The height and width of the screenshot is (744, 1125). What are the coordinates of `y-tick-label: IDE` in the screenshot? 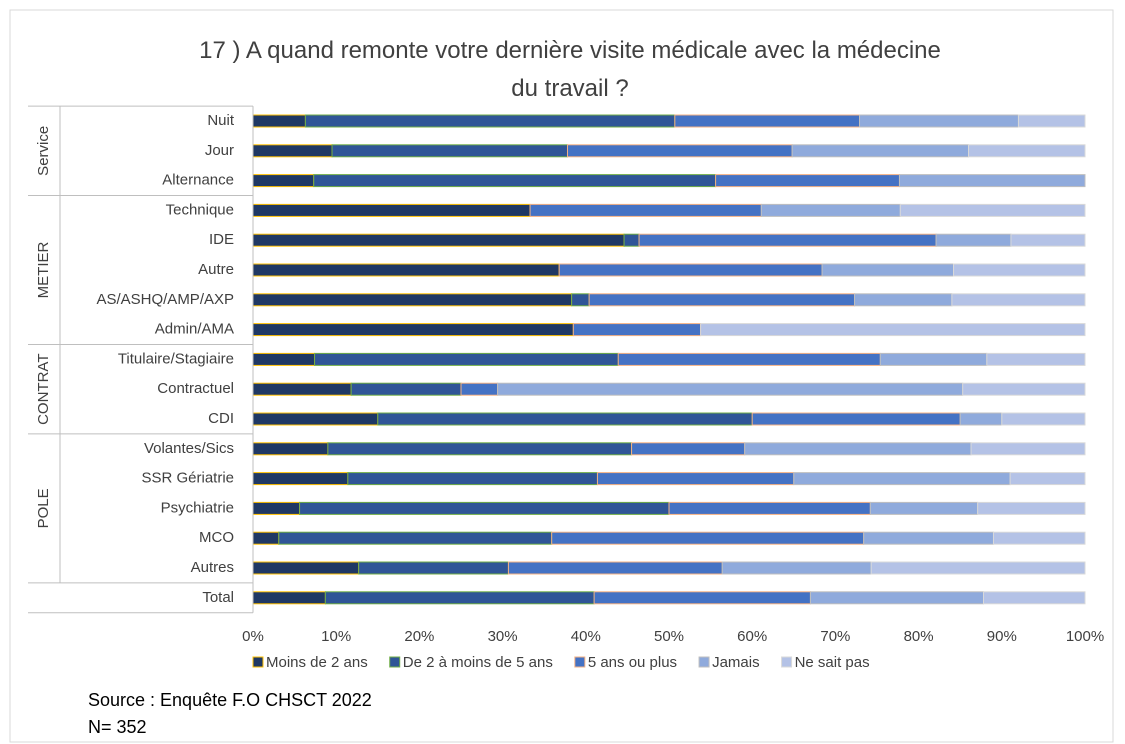 It's located at (221, 239).